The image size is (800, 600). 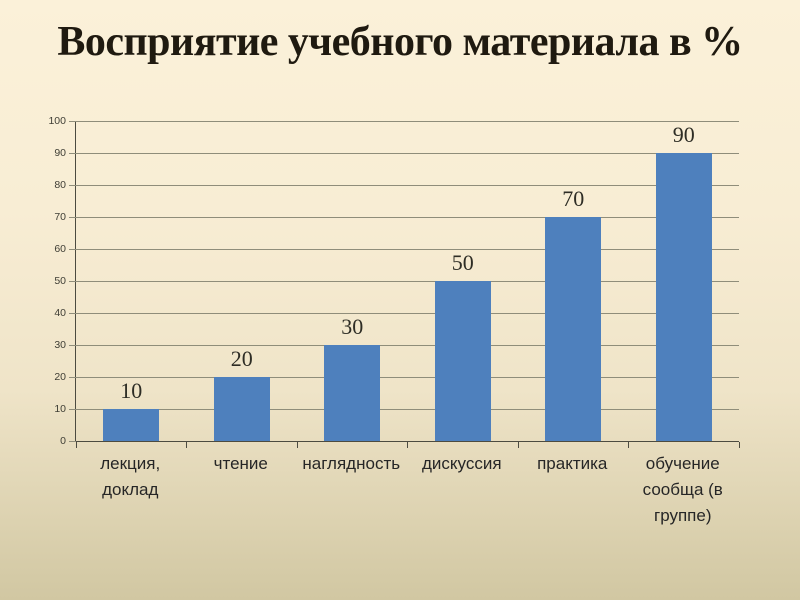 What do you see at coordinates (57, 121) in the screenshot?
I see `y-tick-label: 100` at bounding box center [57, 121].